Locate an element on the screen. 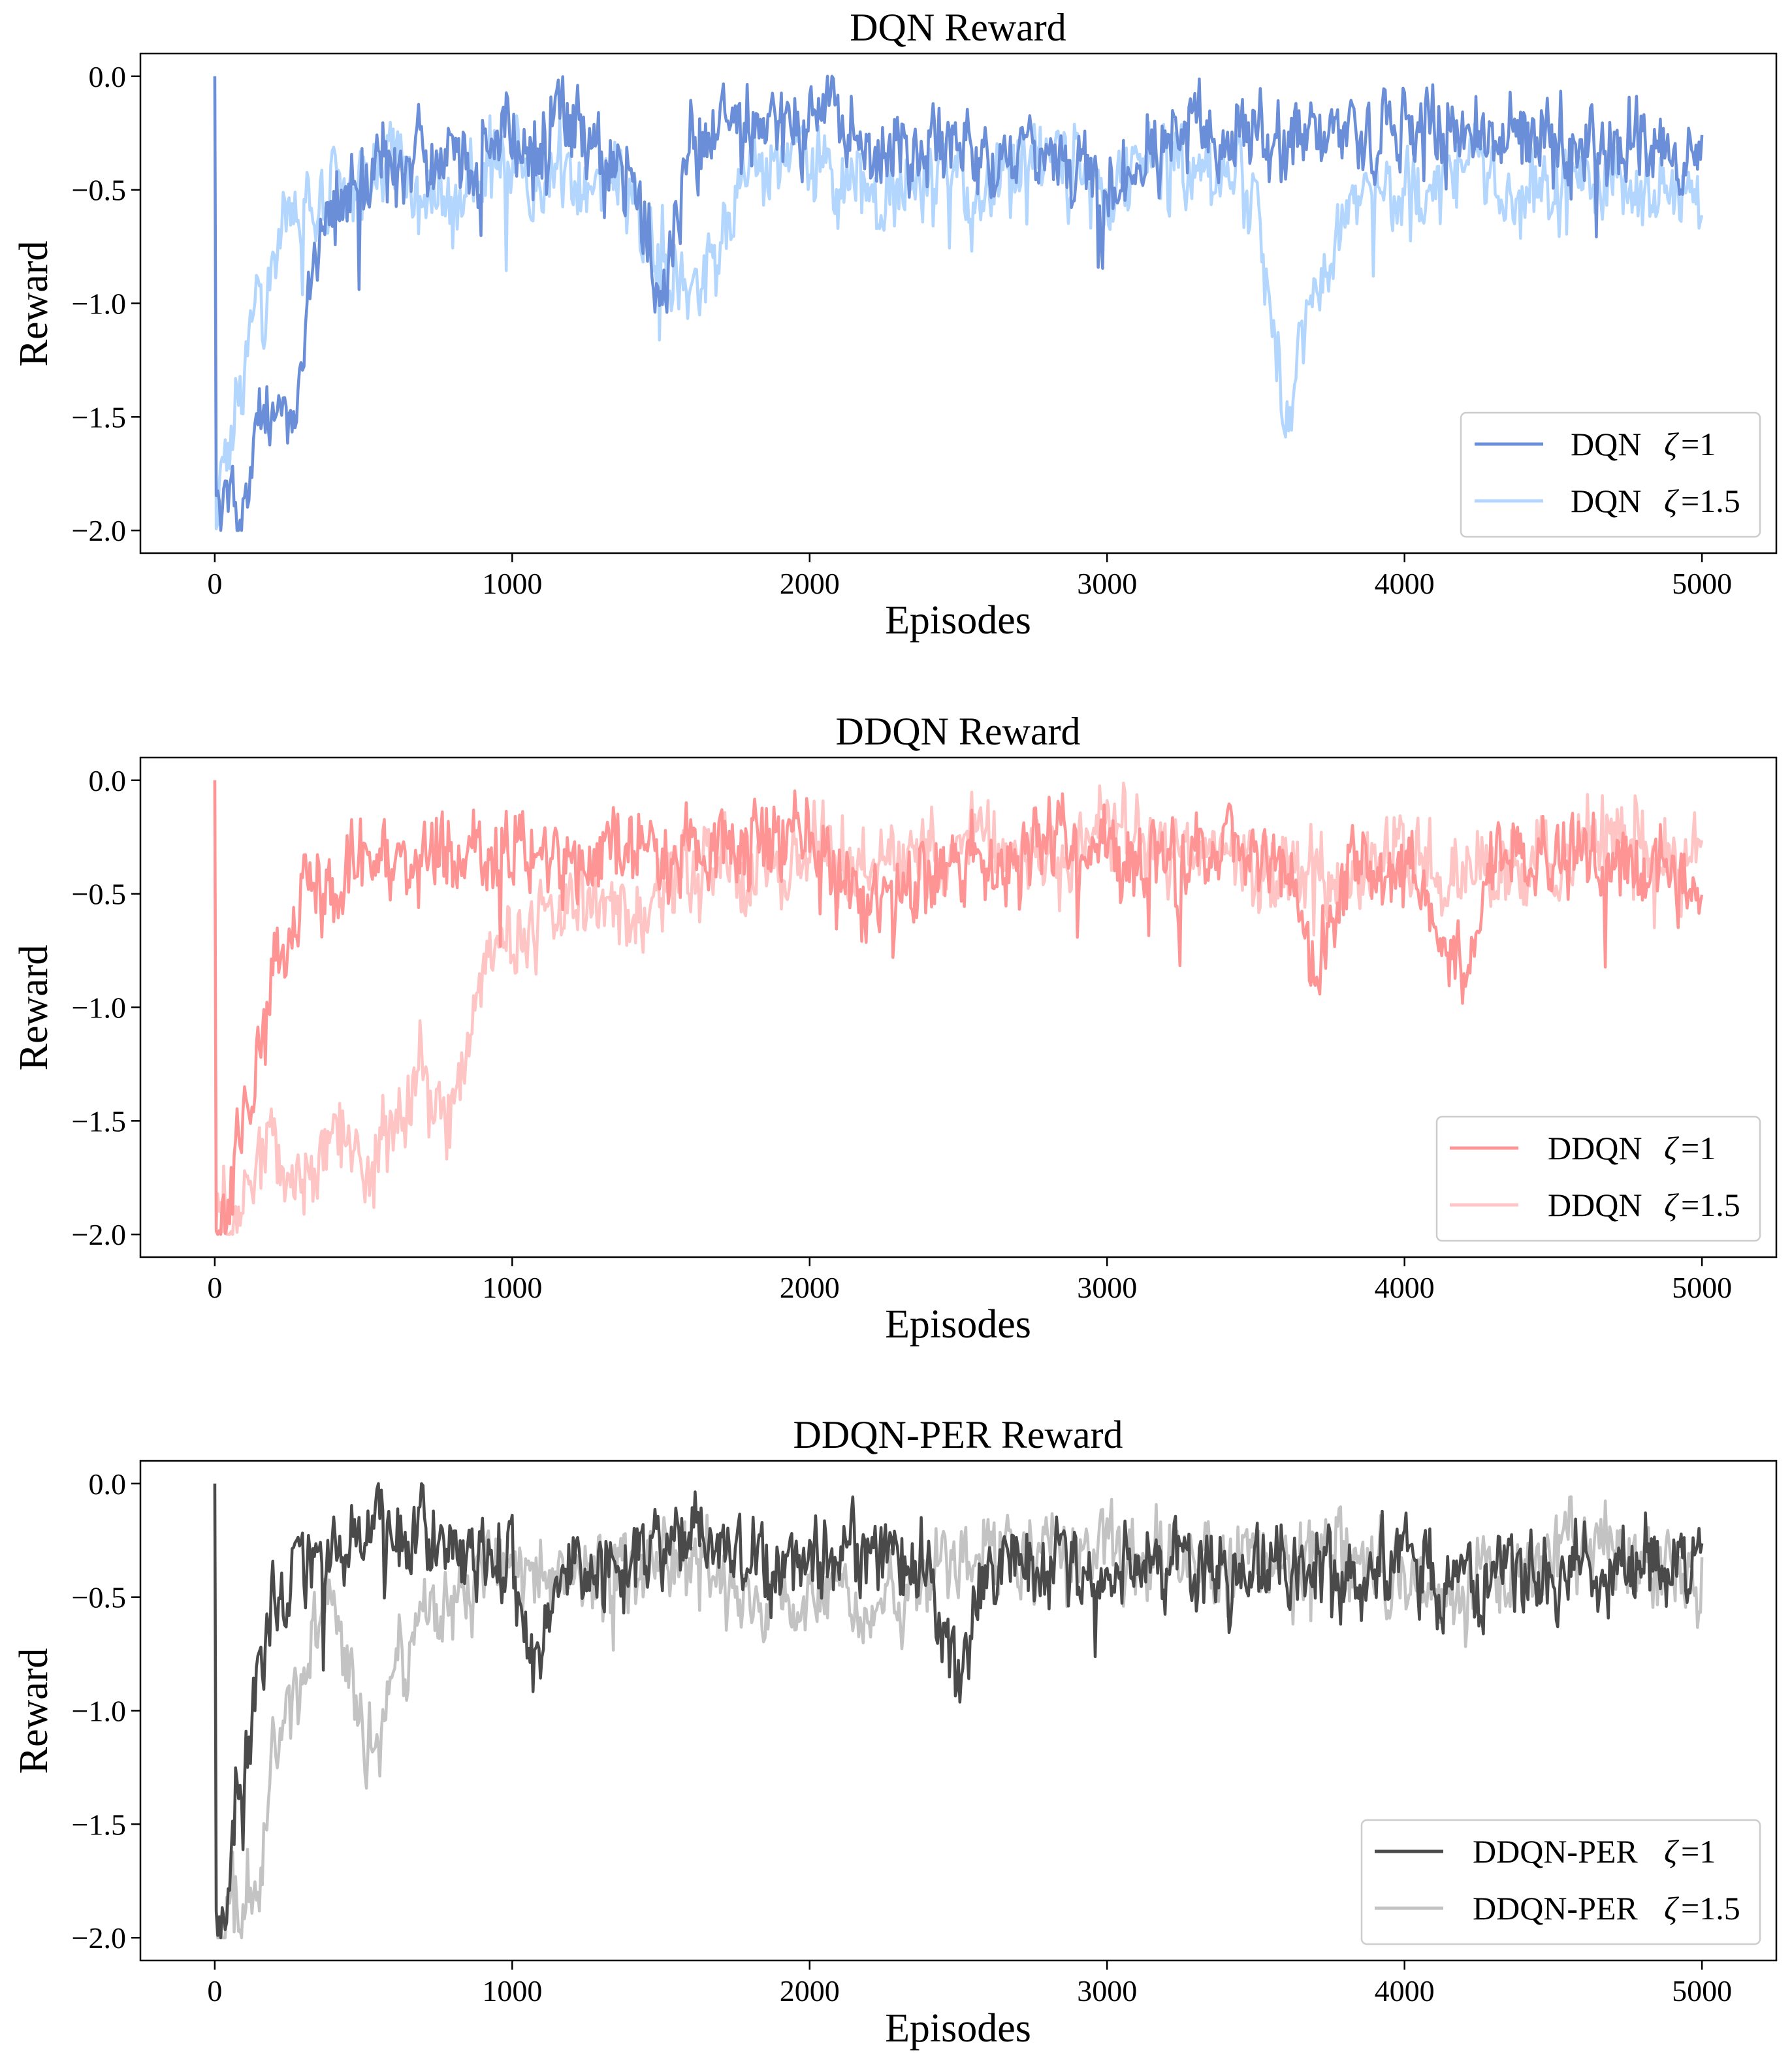  legend-label-series-1: DDQN-PER is located at coordinates (1555, 1851).